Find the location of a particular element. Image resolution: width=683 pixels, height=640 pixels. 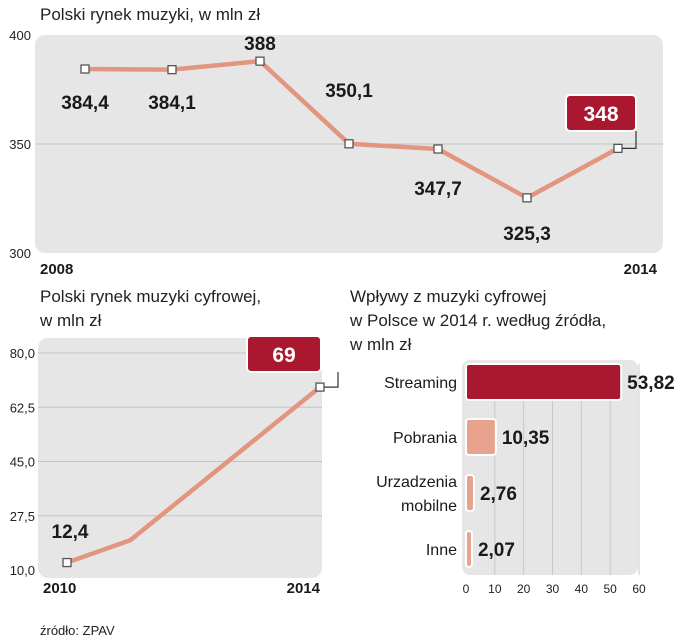

chart1-x-tick-label: 2008 is located at coordinates (56, 269).